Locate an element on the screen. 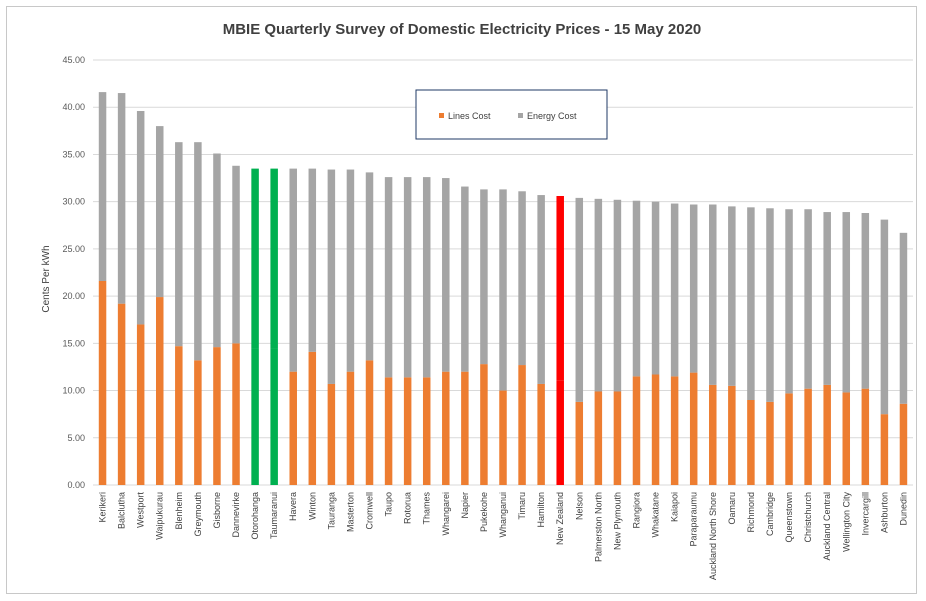 This screenshot has height=601, width=926. bar-lines-cost-rotorua is located at coordinates (407, 431).